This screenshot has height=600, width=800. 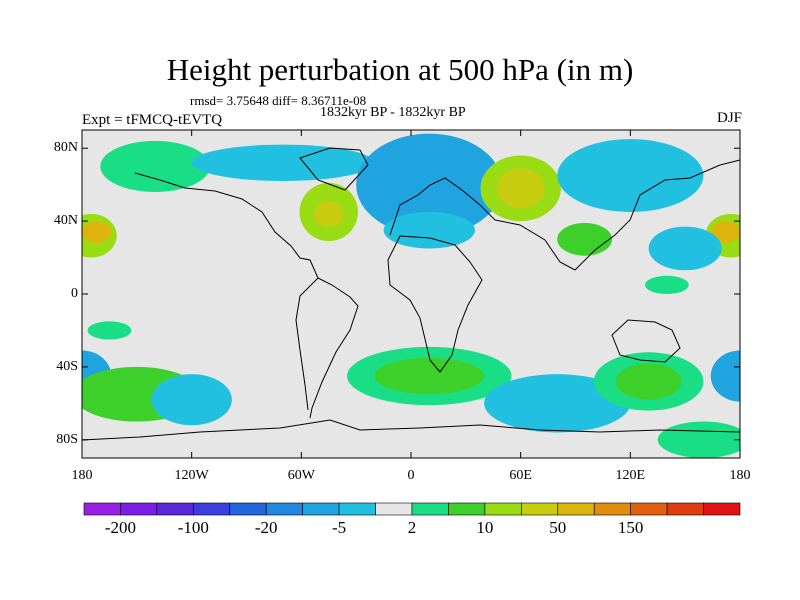 I want to click on colorbar-label: 150, so click(x=630, y=527).